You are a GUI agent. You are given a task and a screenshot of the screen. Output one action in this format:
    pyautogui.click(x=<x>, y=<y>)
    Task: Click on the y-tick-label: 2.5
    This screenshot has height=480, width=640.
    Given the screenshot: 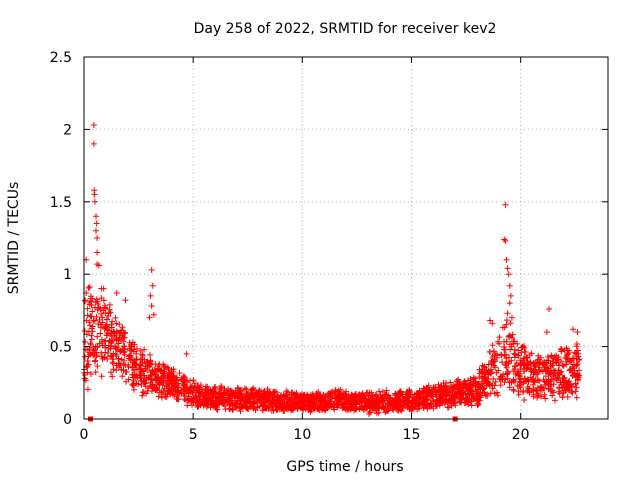 What is the action you would take?
    pyautogui.click(x=61, y=58)
    